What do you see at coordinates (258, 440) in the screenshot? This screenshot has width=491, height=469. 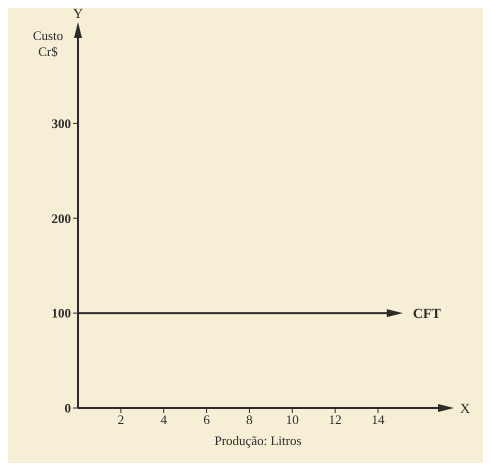 I see `x-axis-title: Produção: Litros` at bounding box center [258, 440].